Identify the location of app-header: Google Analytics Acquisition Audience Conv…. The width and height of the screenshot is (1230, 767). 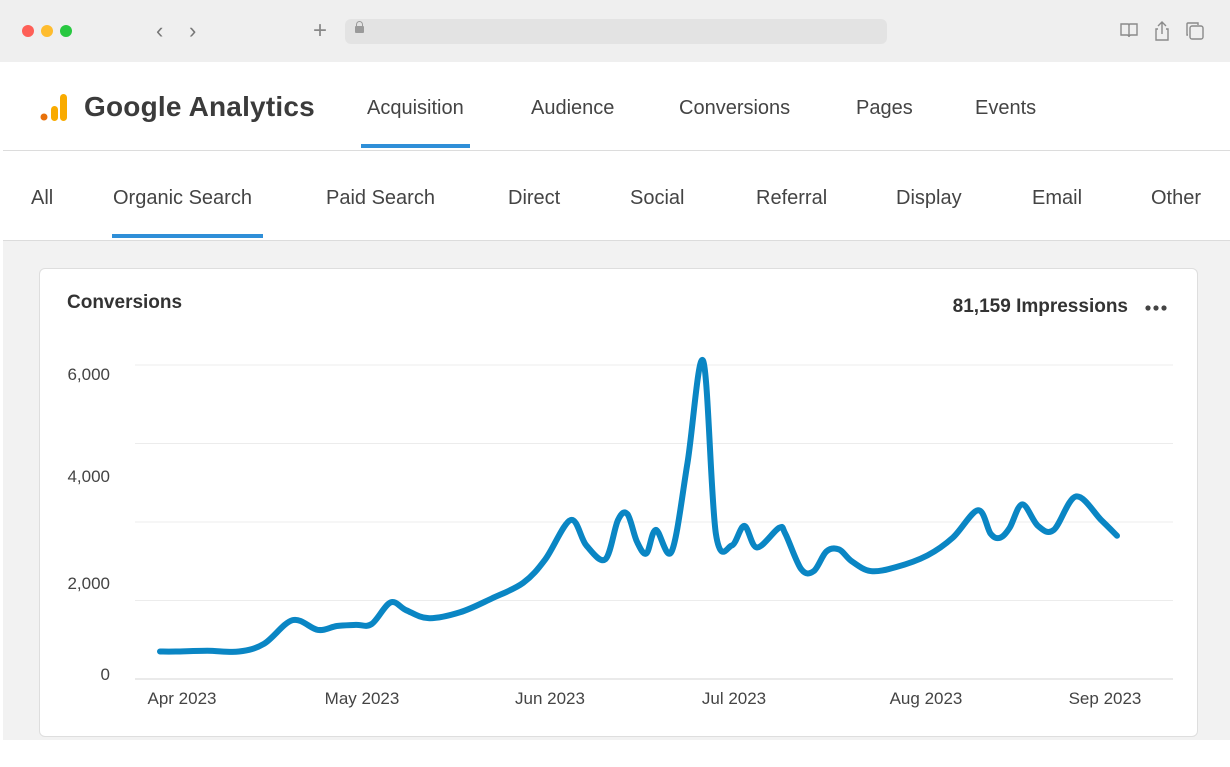
(616, 106).